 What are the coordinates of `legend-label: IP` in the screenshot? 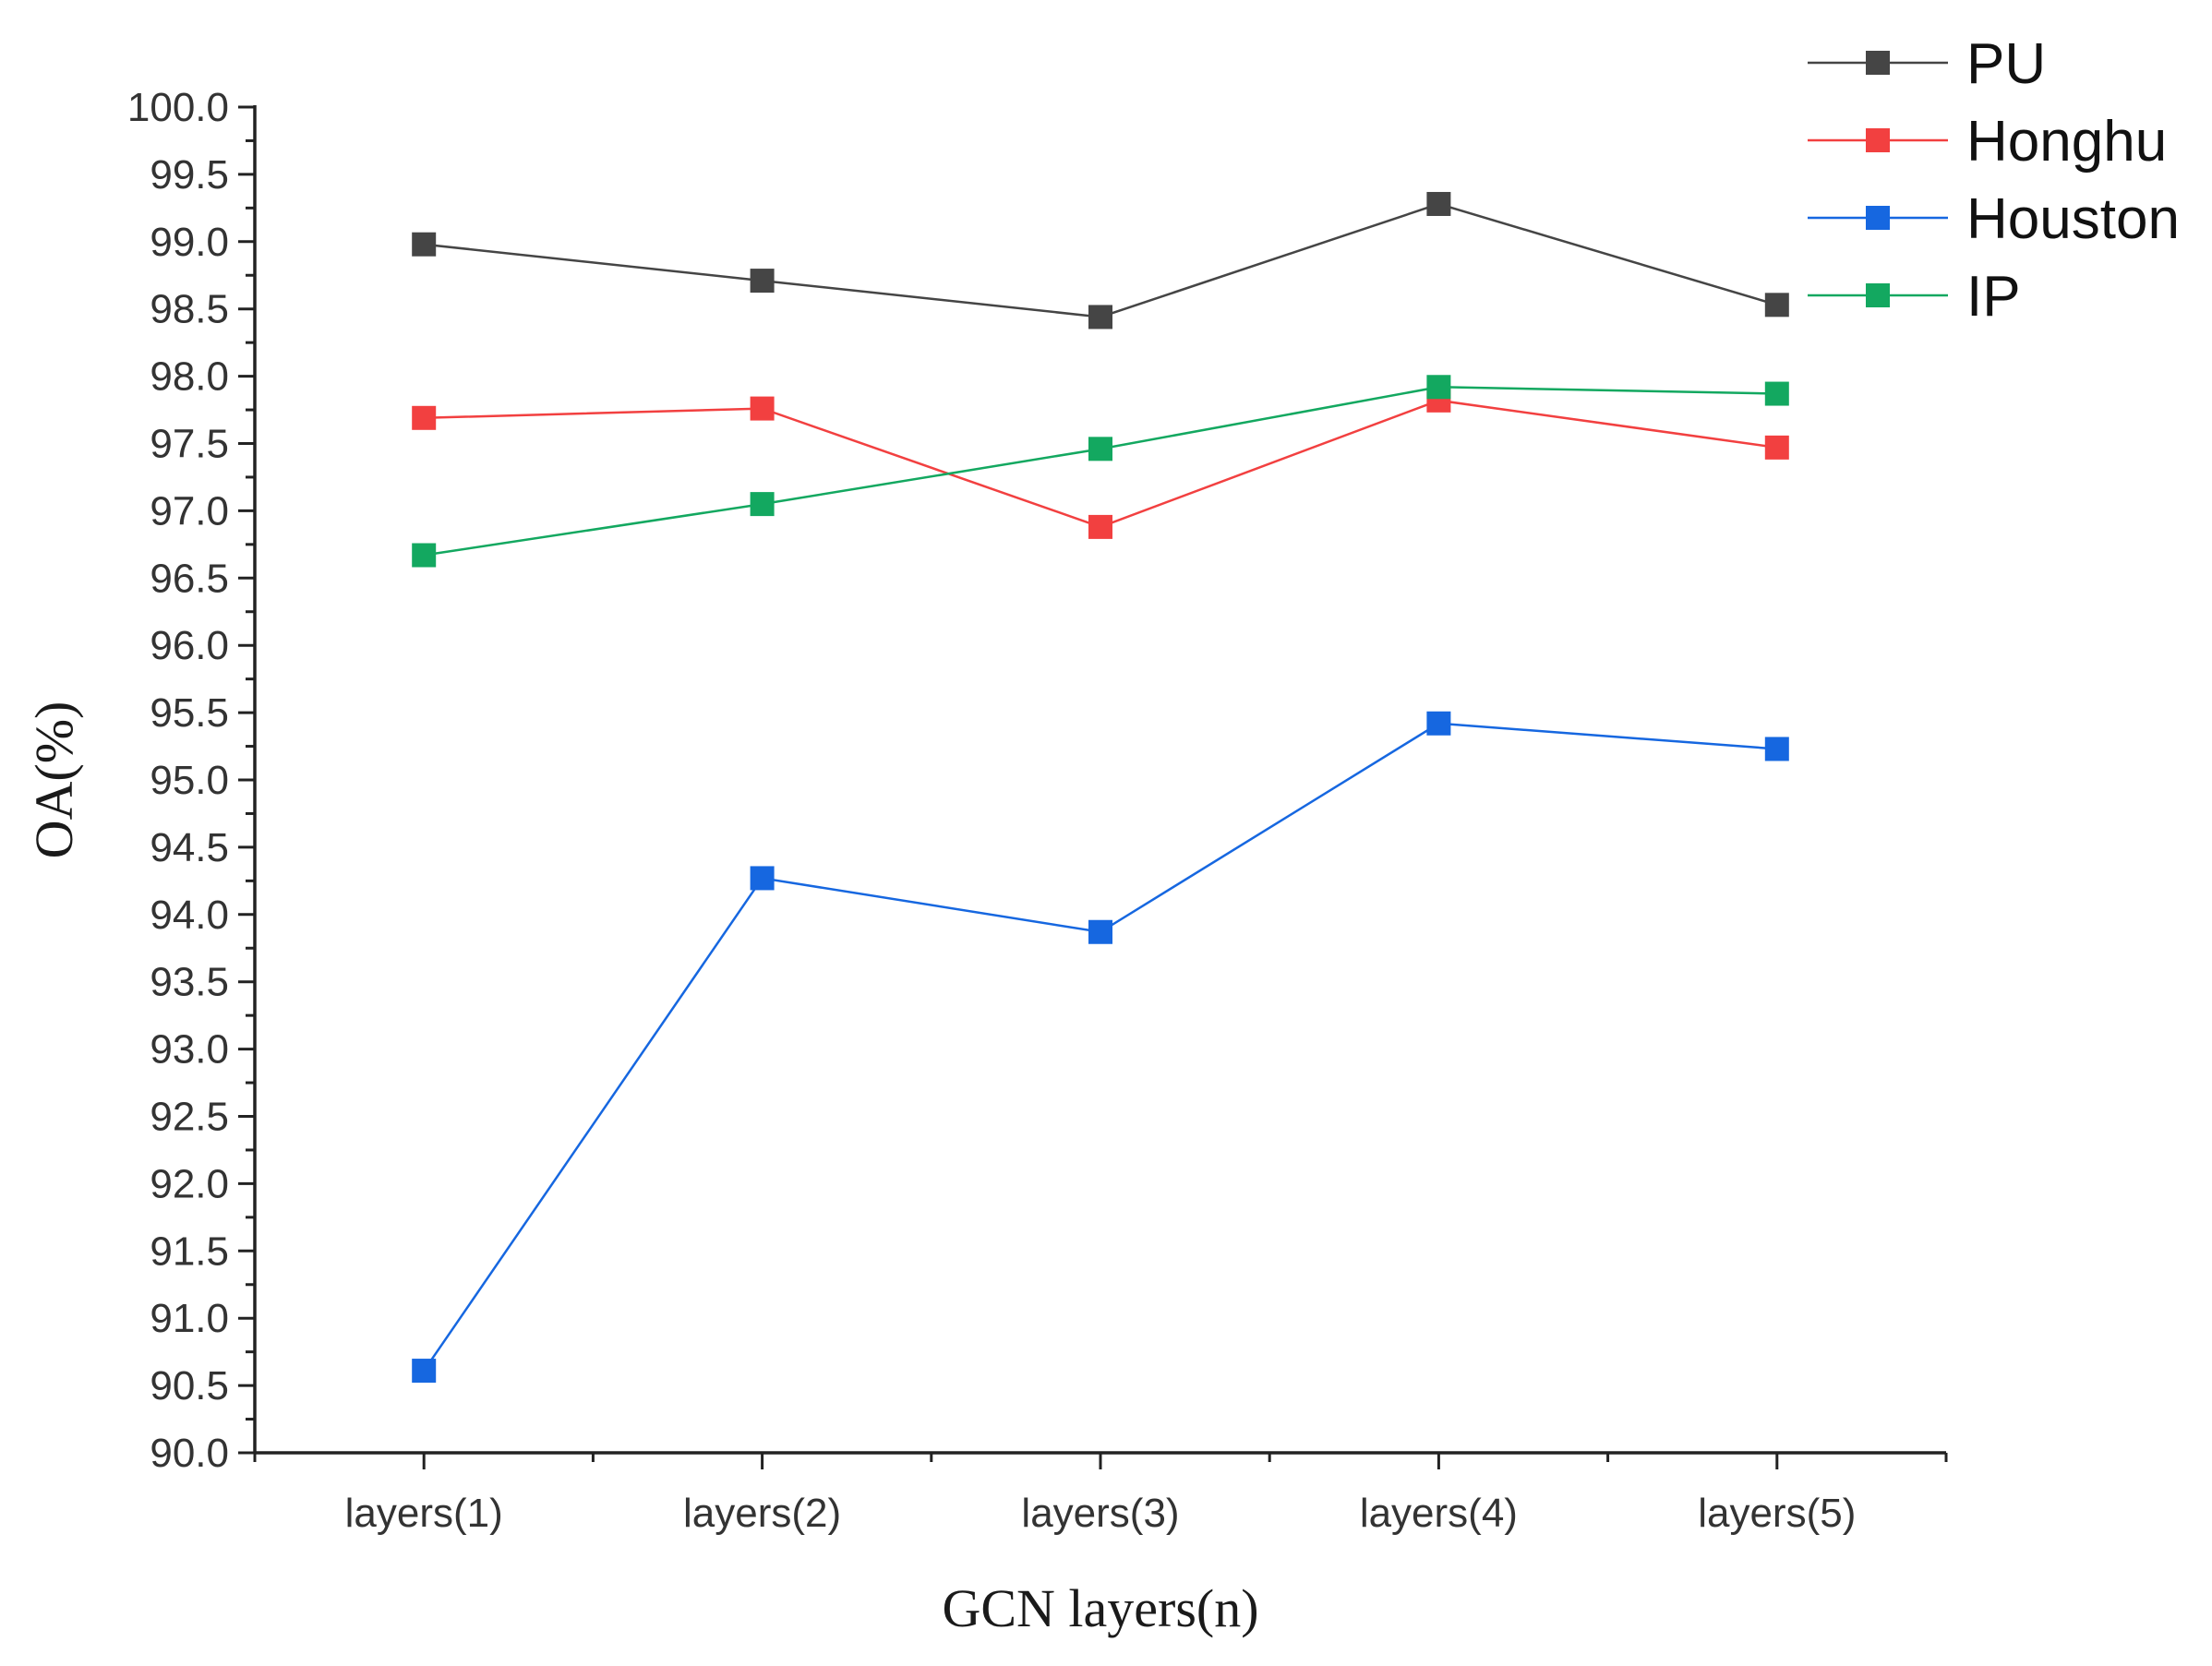 It's located at (1993, 297).